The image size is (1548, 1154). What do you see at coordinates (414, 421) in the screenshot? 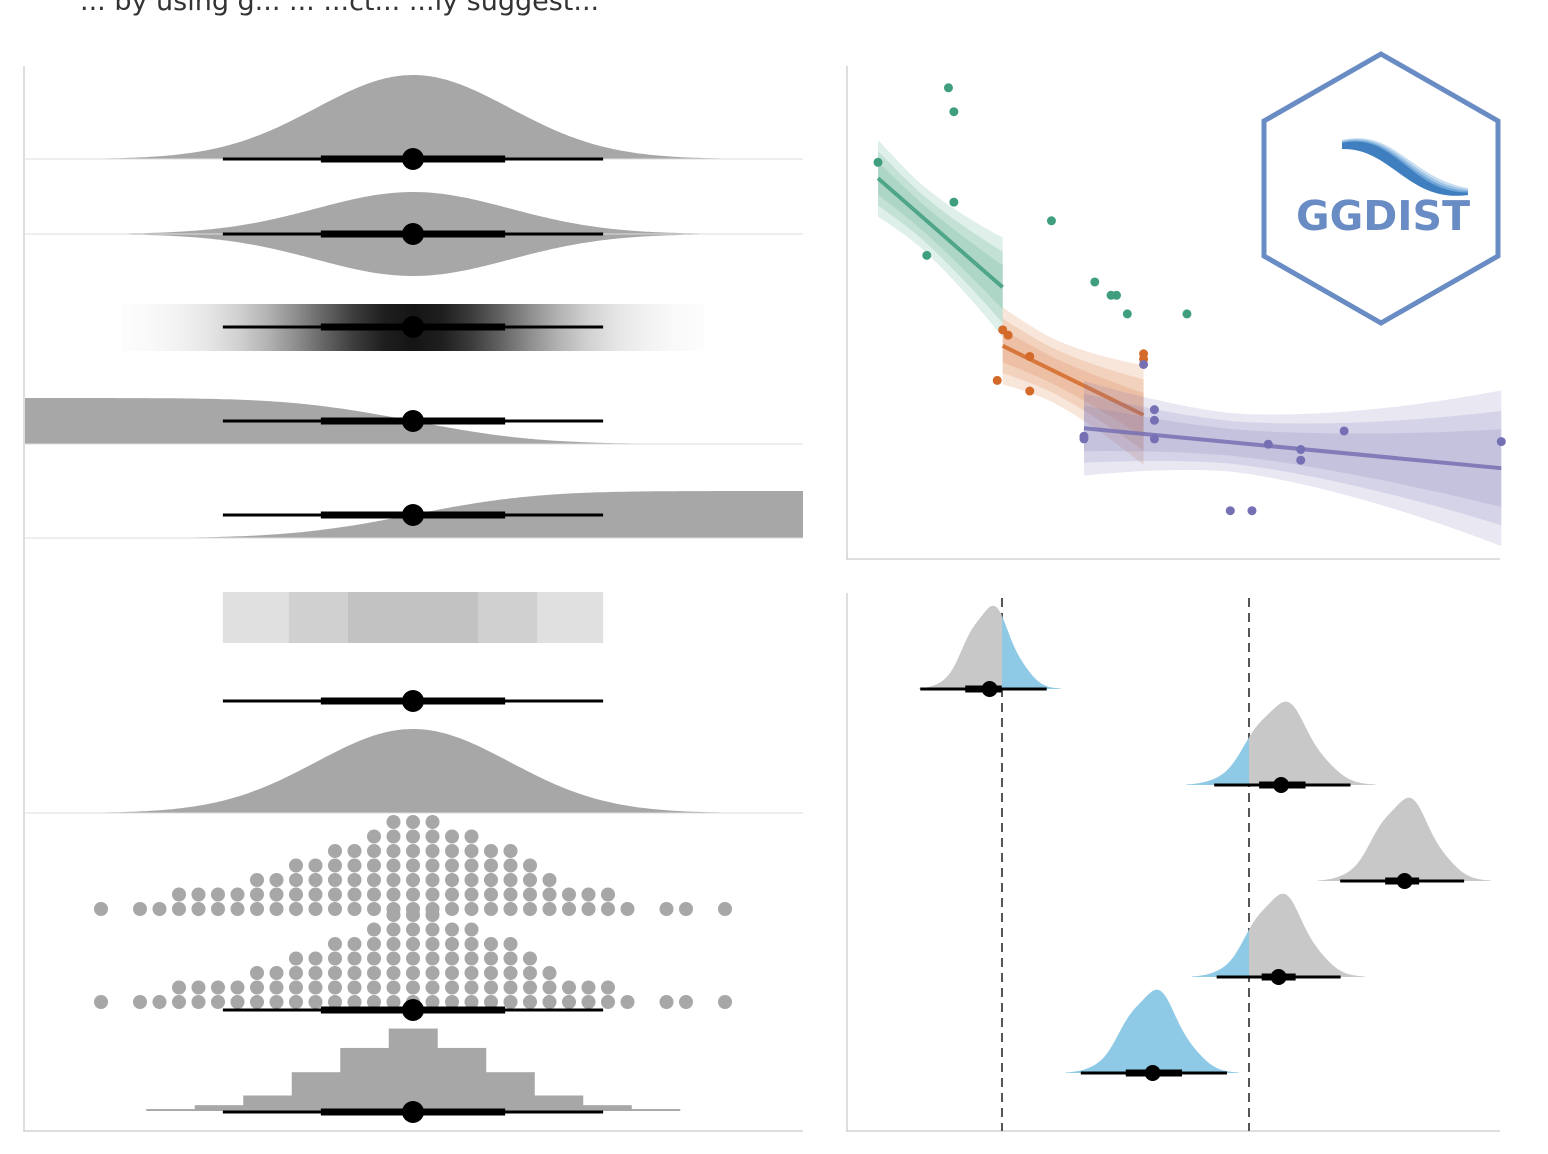
I see `ccdf-slab` at bounding box center [414, 421].